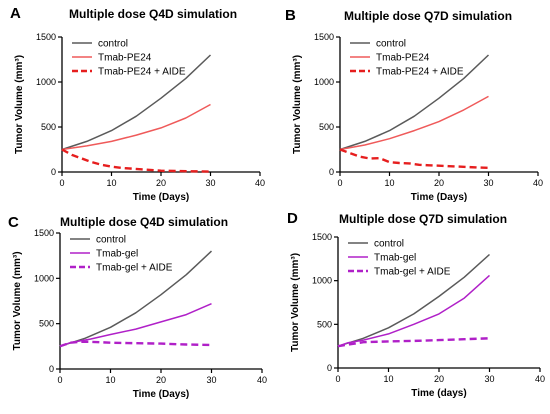 The image size is (550, 414). What do you see at coordinates (15, 13) in the screenshot?
I see `panel-letter: A` at bounding box center [15, 13].